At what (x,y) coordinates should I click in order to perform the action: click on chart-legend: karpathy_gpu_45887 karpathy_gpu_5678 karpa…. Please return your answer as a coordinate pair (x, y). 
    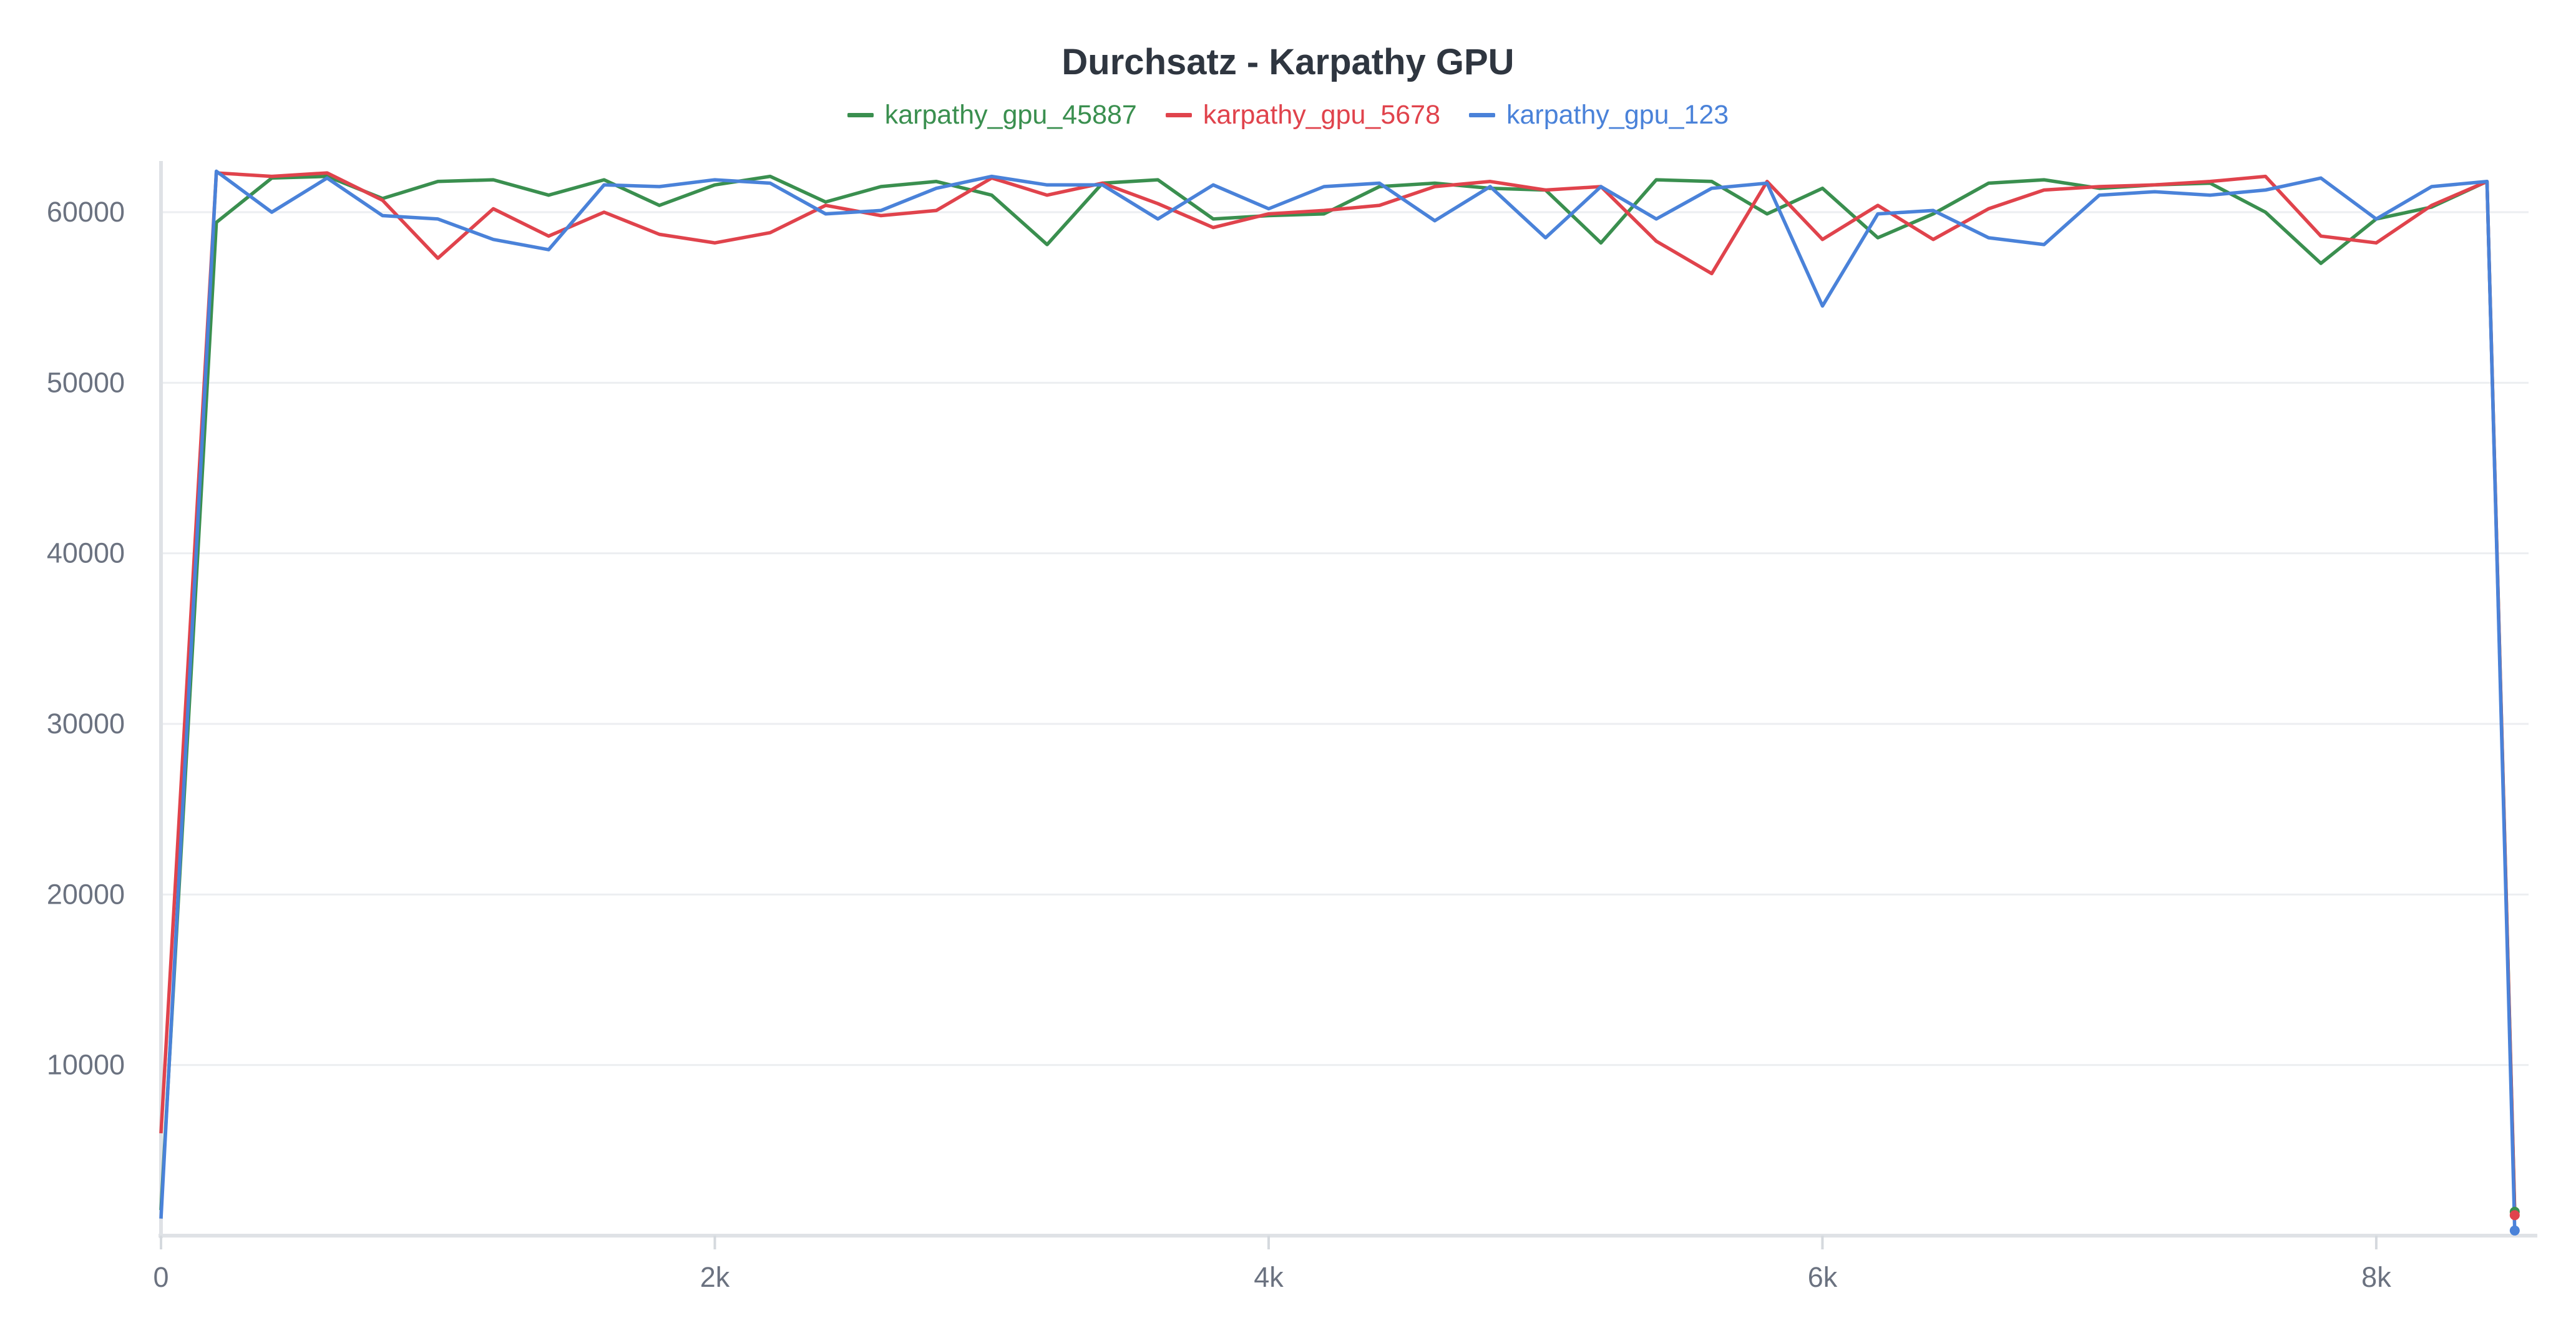
    Looking at the image, I should click on (1288, 115).